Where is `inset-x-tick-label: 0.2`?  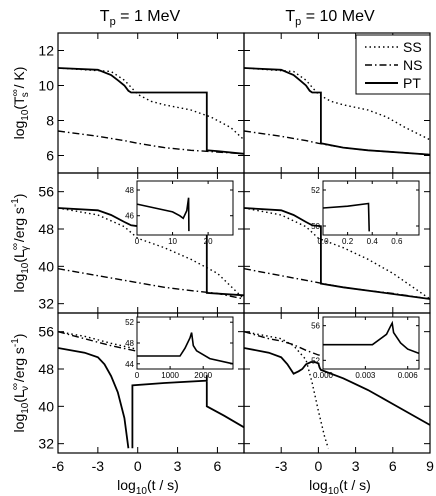
inset-x-tick-label: 0.2 is located at coordinates (348, 241).